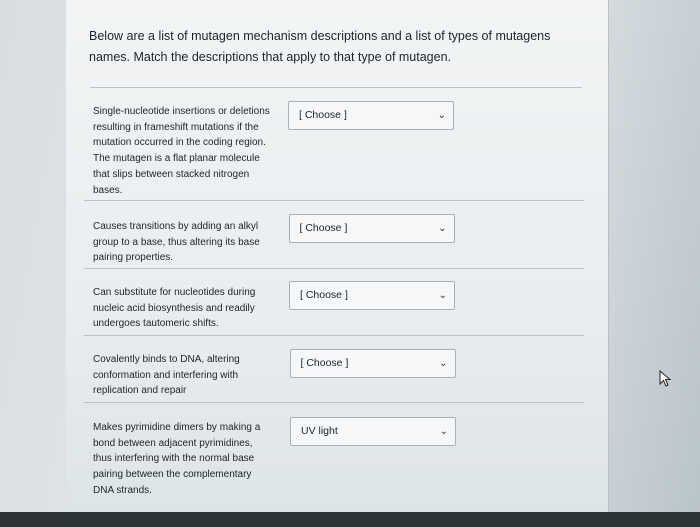  What do you see at coordinates (133, 258) in the screenshot?
I see `description-line: pairing properties.` at bounding box center [133, 258].